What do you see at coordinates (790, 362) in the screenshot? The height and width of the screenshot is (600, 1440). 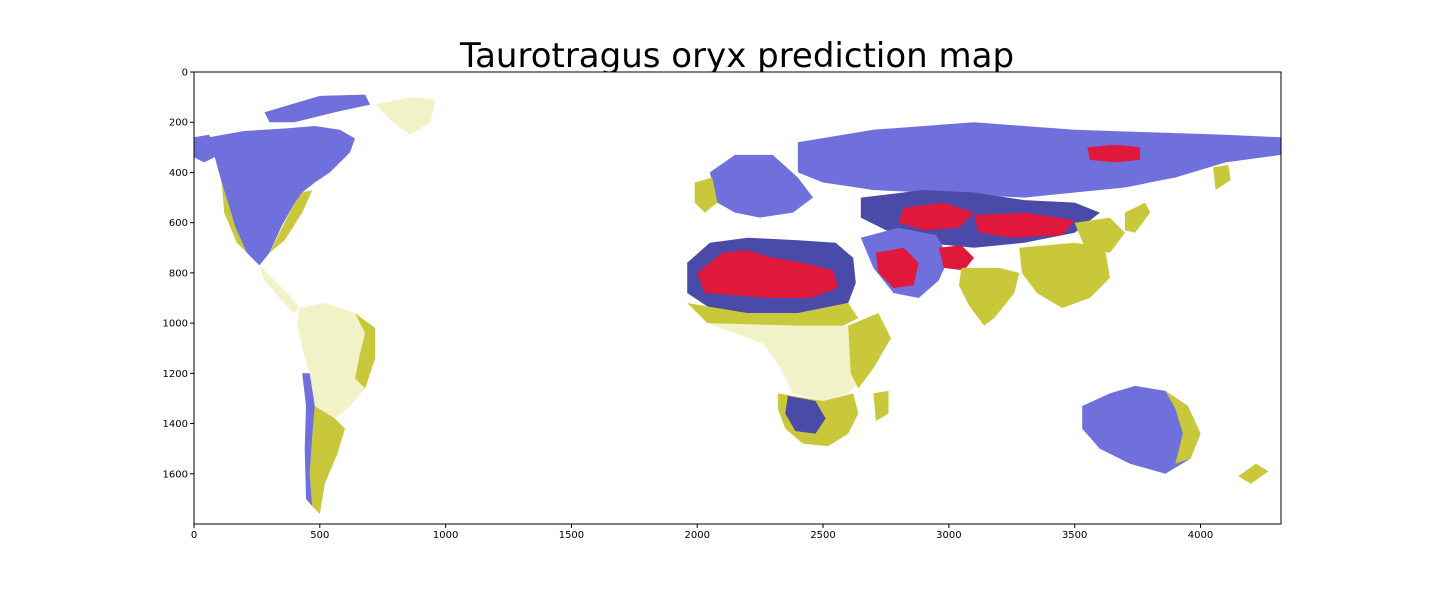 I see `region-central-africa` at bounding box center [790, 362].